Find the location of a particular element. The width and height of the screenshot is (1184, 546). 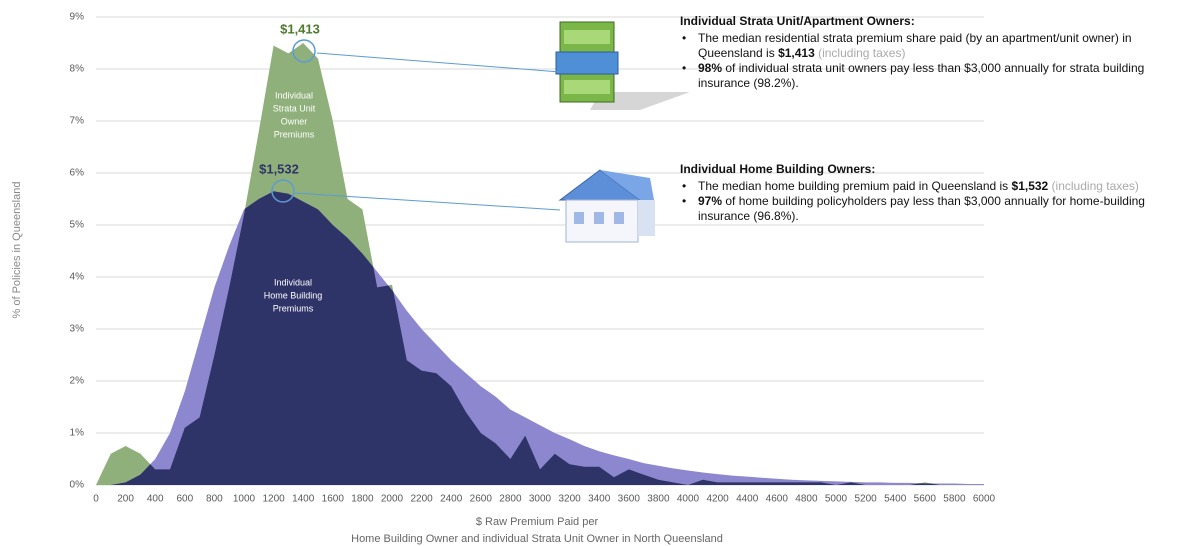

x-tick-label: 1000 is located at coordinates (244, 499).